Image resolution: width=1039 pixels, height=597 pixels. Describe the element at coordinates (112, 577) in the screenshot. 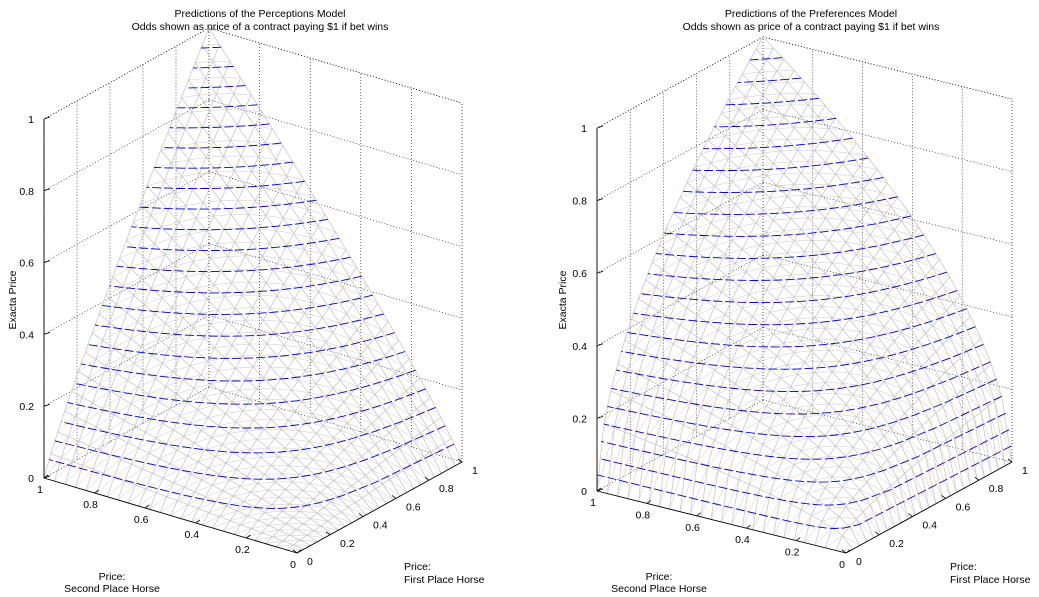

I see `x-axis-label-line1: Price:` at that location.